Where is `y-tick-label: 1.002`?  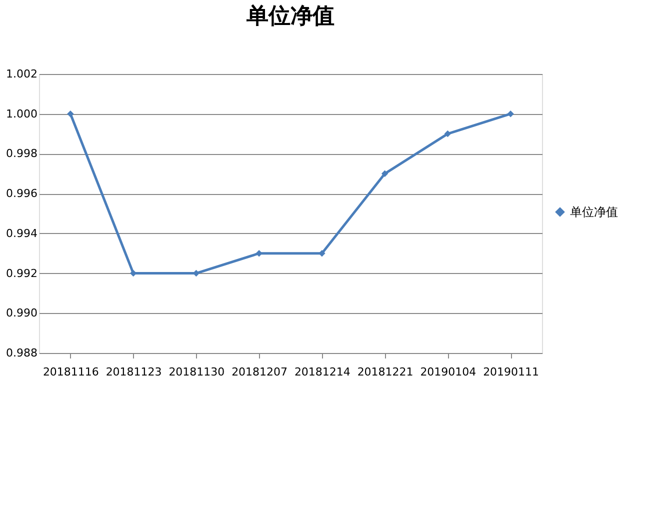 y-tick-label: 1.002 is located at coordinates (22, 74).